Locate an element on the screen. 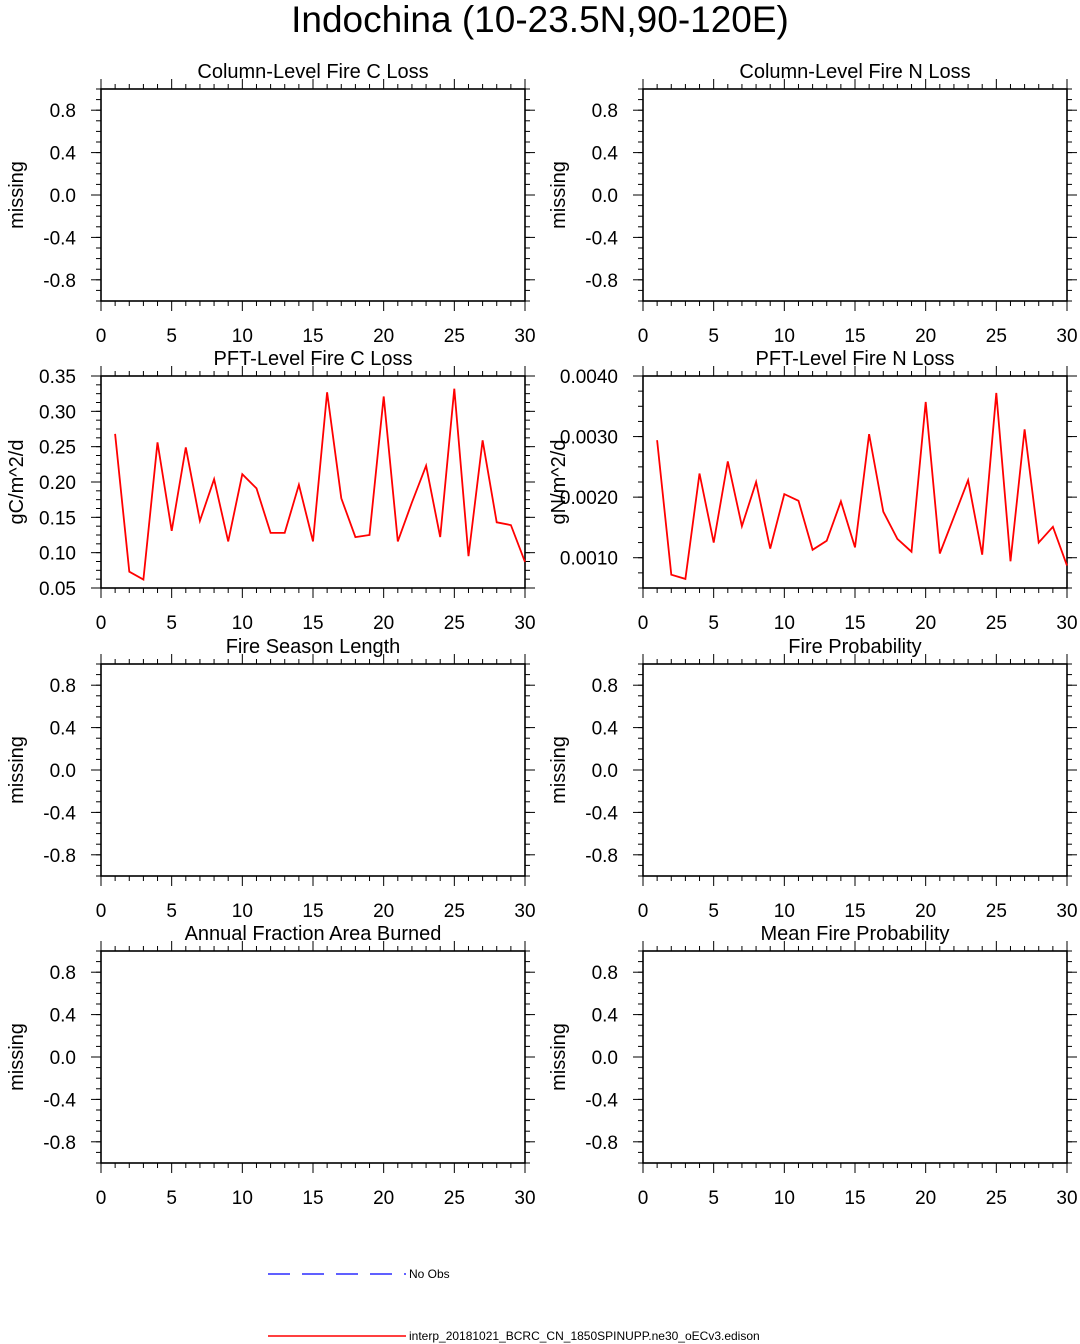 This screenshot has height=1344, width=1080. y-tick-label: 0.0040 is located at coordinates (589, 377).